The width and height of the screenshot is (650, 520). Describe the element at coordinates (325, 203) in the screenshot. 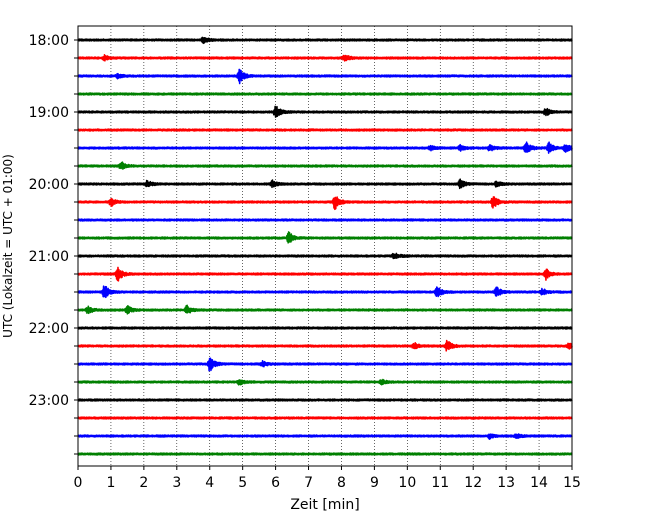

I see `trace-2015` at that location.